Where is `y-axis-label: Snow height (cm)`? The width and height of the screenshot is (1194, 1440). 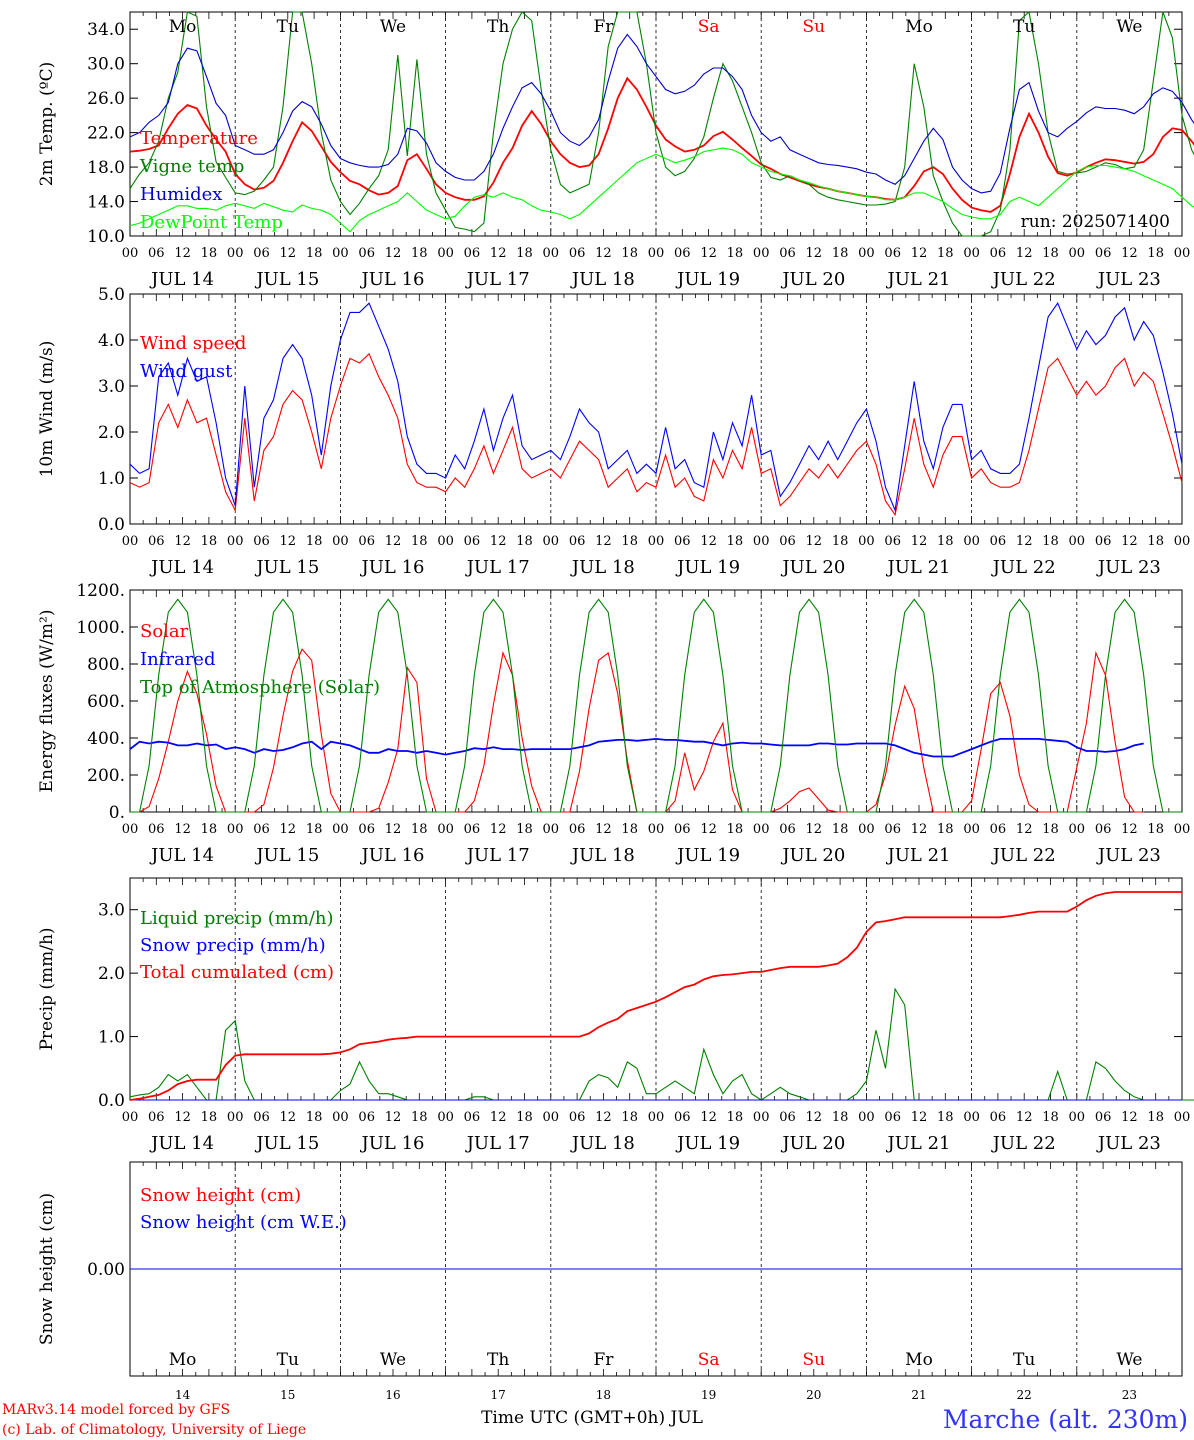
y-axis-label: Snow height (cm) is located at coordinates (47, 1269).